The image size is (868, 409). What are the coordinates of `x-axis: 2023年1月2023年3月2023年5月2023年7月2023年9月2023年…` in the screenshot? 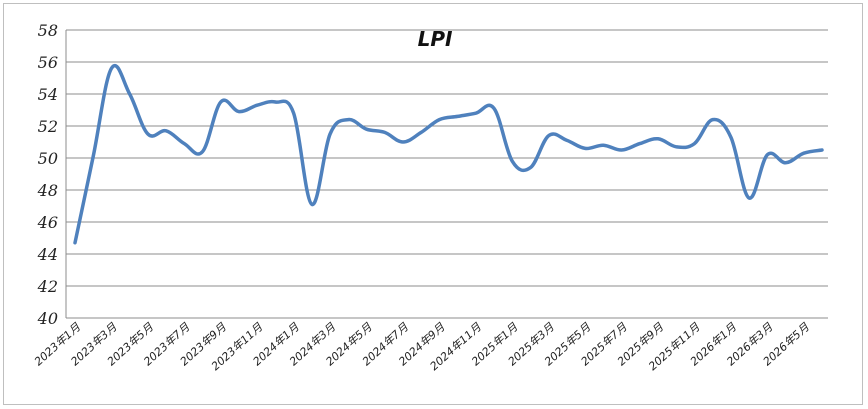 It's located at (422, 346).